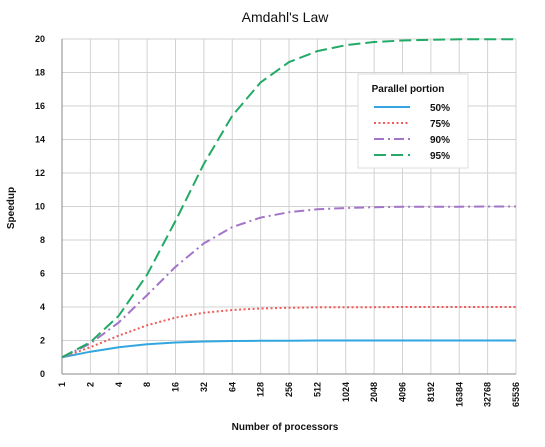  Describe the element at coordinates (317, 389) in the screenshot. I see `x-tick-label: 512` at that location.